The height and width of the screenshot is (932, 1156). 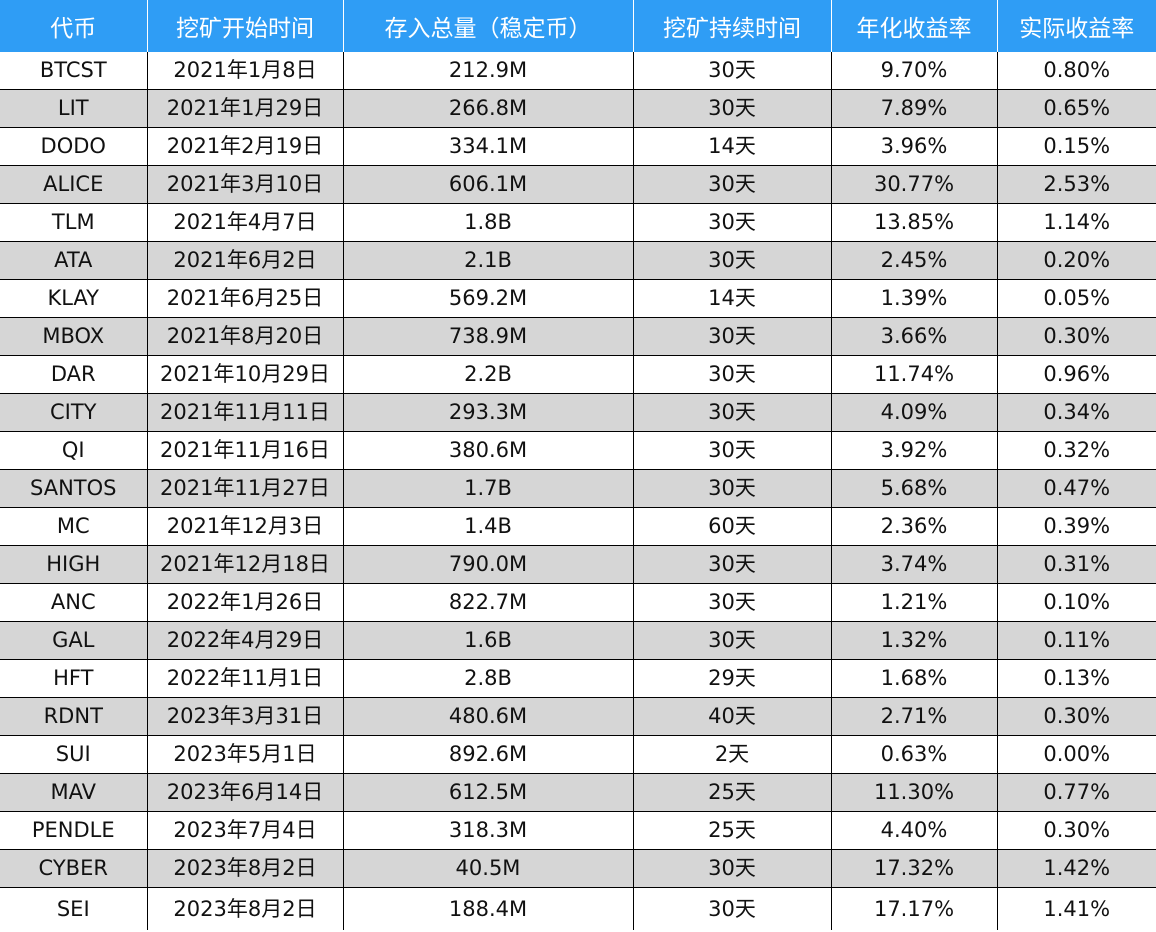 What do you see at coordinates (244, 716) in the screenshot?
I see `cell-start-date: 2023年3月31日` at bounding box center [244, 716].